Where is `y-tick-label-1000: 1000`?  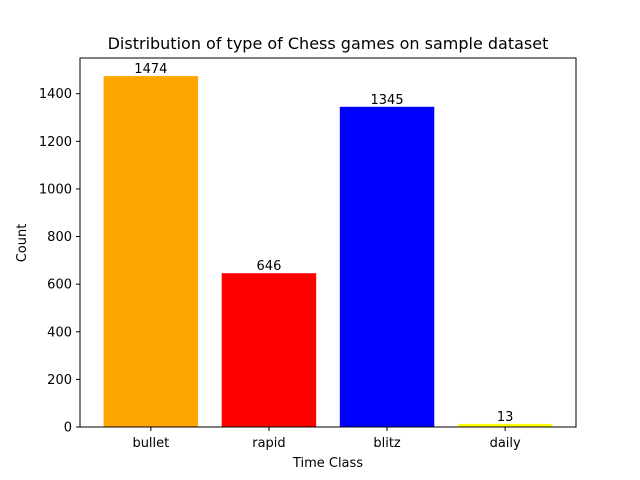 y-tick-label-1000: 1000 is located at coordinates (55, 189).